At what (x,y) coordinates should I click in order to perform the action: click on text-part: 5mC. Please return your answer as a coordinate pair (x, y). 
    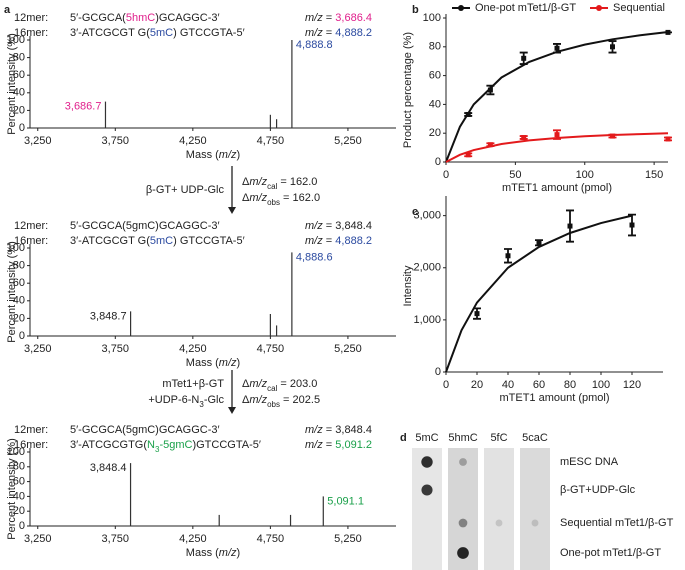
    Looking at the image, I should click on (161, 241).